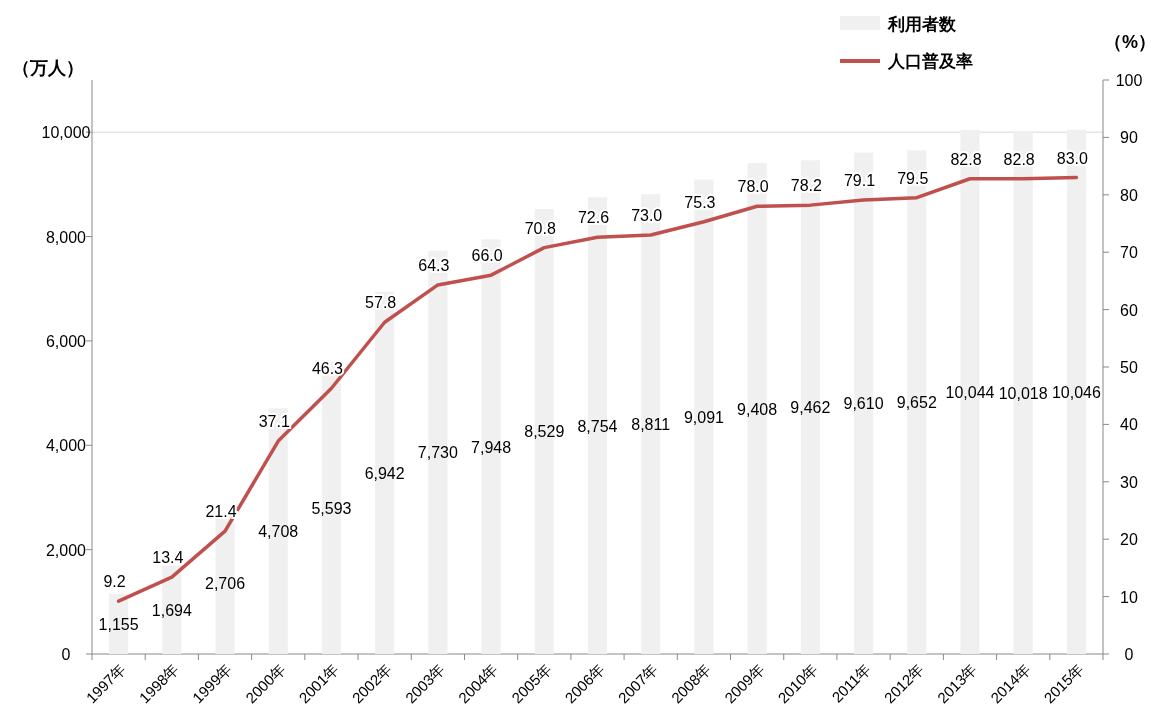 This screenshot has width=1158, height=724. Describe the element at coordinates (1129, 253) in the screenshot. I see `y2-tick-label: 70` at that location.